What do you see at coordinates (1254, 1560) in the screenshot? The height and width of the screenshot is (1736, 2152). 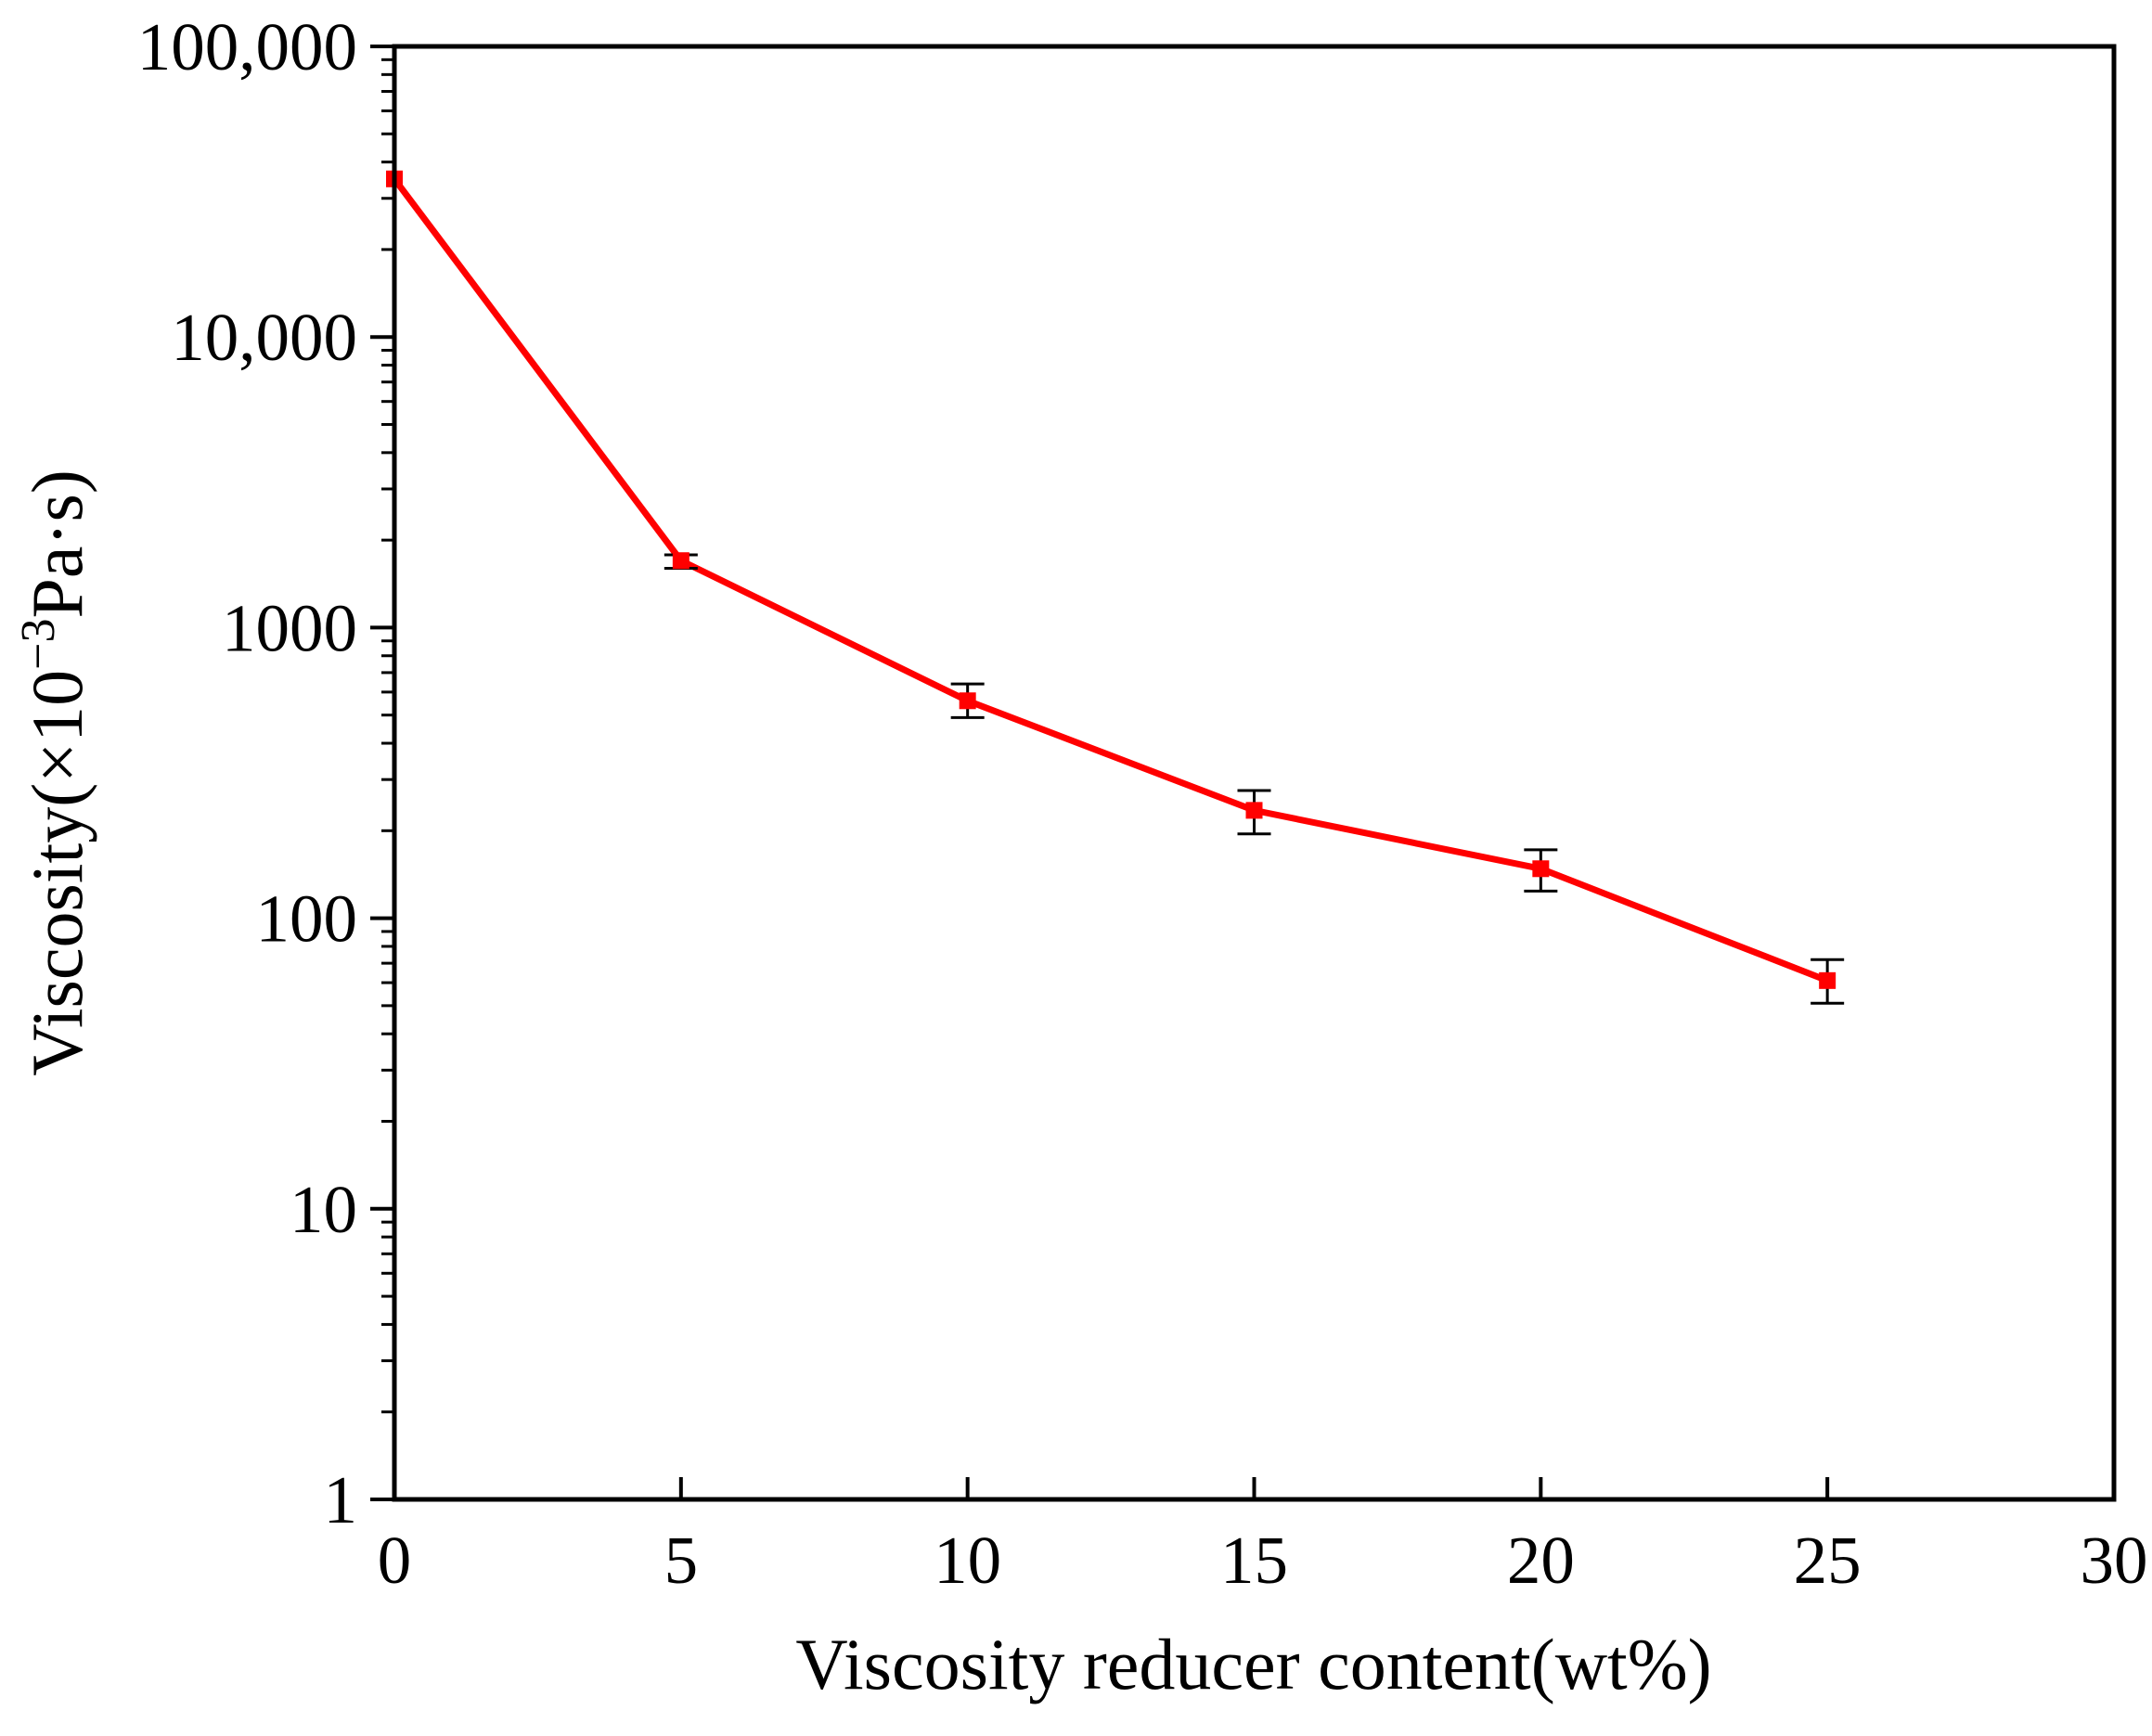 I see `x-tick-label: 15` at bounding box center [1254, 1560].